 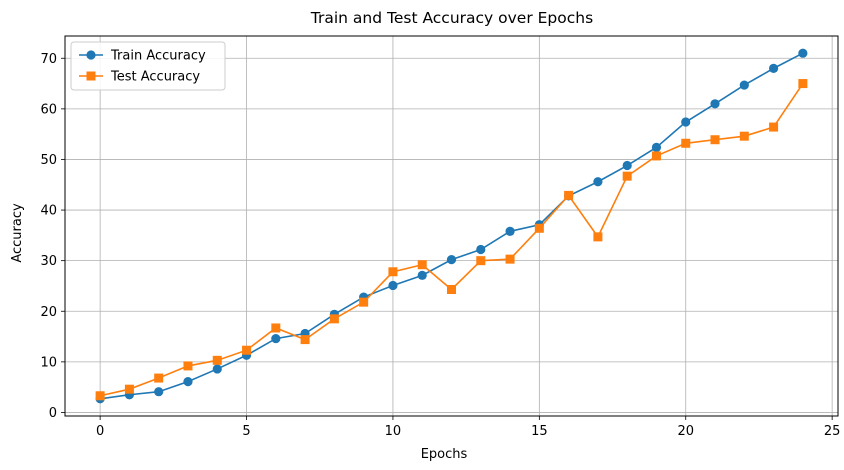 I want to click on x-tick-label: 15, so click(x=539, y=431).